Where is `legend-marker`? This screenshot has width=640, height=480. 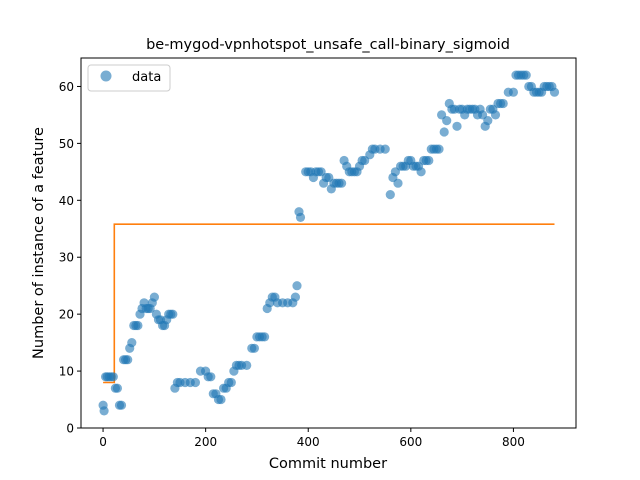 legend-marker is located at coordinates (106, 76).